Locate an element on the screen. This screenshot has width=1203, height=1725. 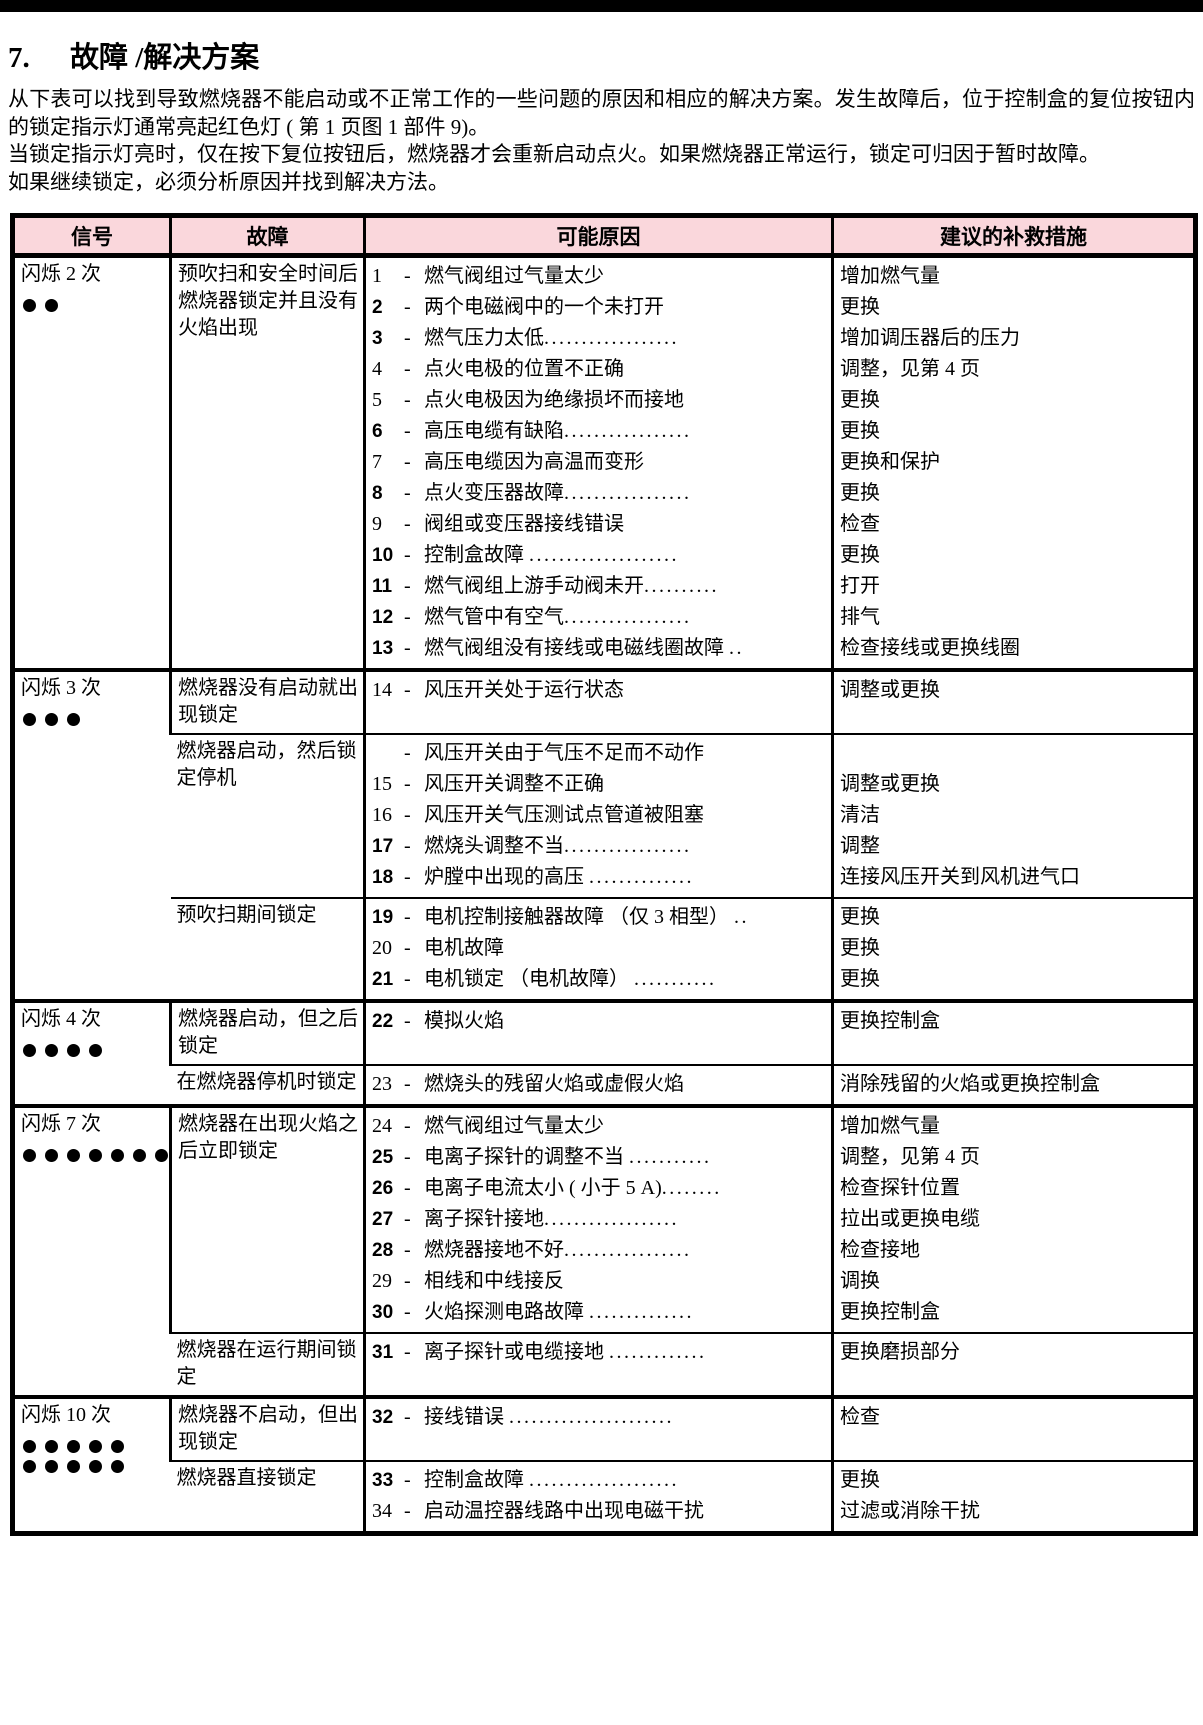
cause-text: 燃气阀组上游手动阀未开 is located at coordinates (534, 586).